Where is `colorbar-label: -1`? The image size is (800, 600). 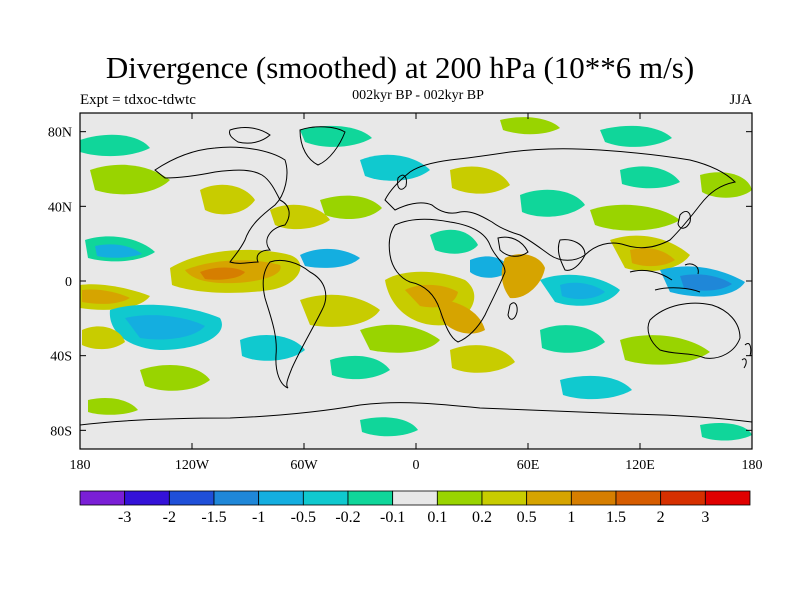 colorbar-label: -1 is located at coordinates (258, 517).